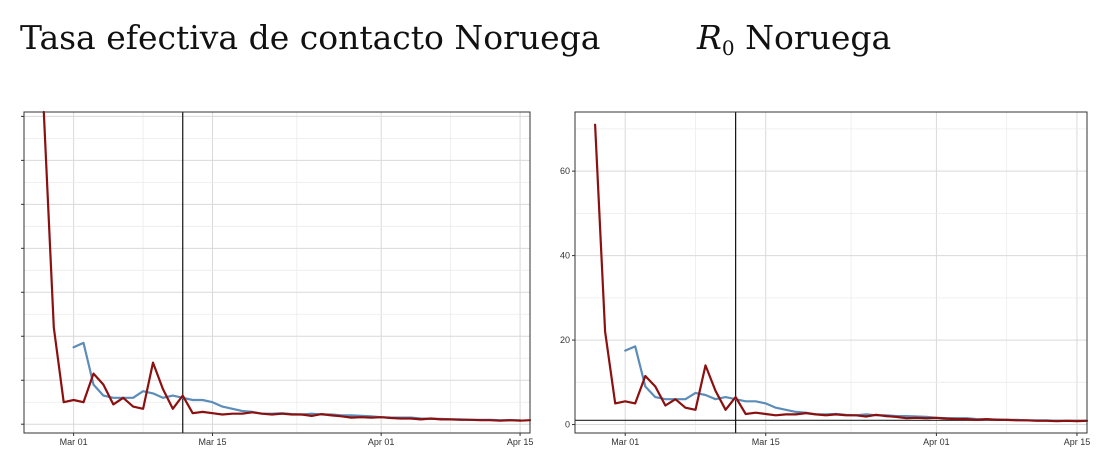 The width and height of the screenshot is (1104, 450). I want to click on y-tick-label-1-3: 60, so click(565, 171).